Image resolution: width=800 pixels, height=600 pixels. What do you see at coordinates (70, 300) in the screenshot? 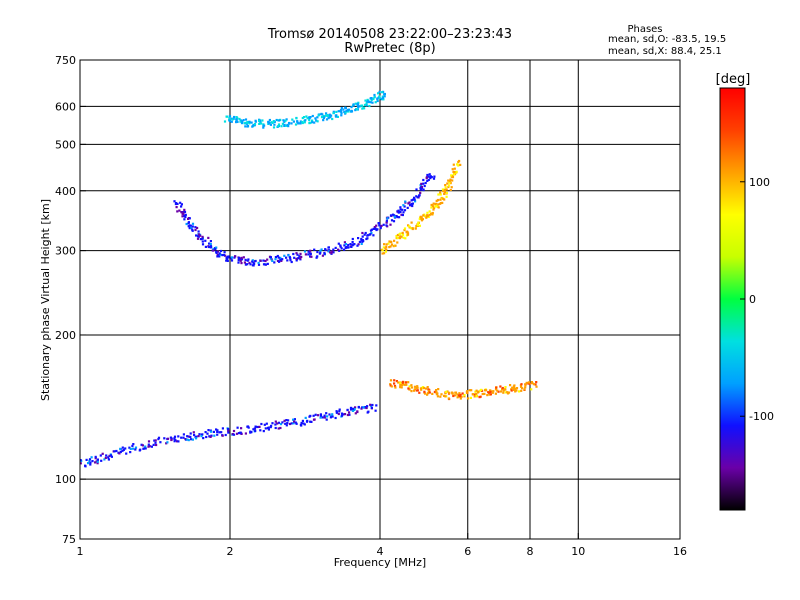
I see `y-axis-ticks: 75 100 200 300 400 500 600 750` at bounding box center [70, 300].